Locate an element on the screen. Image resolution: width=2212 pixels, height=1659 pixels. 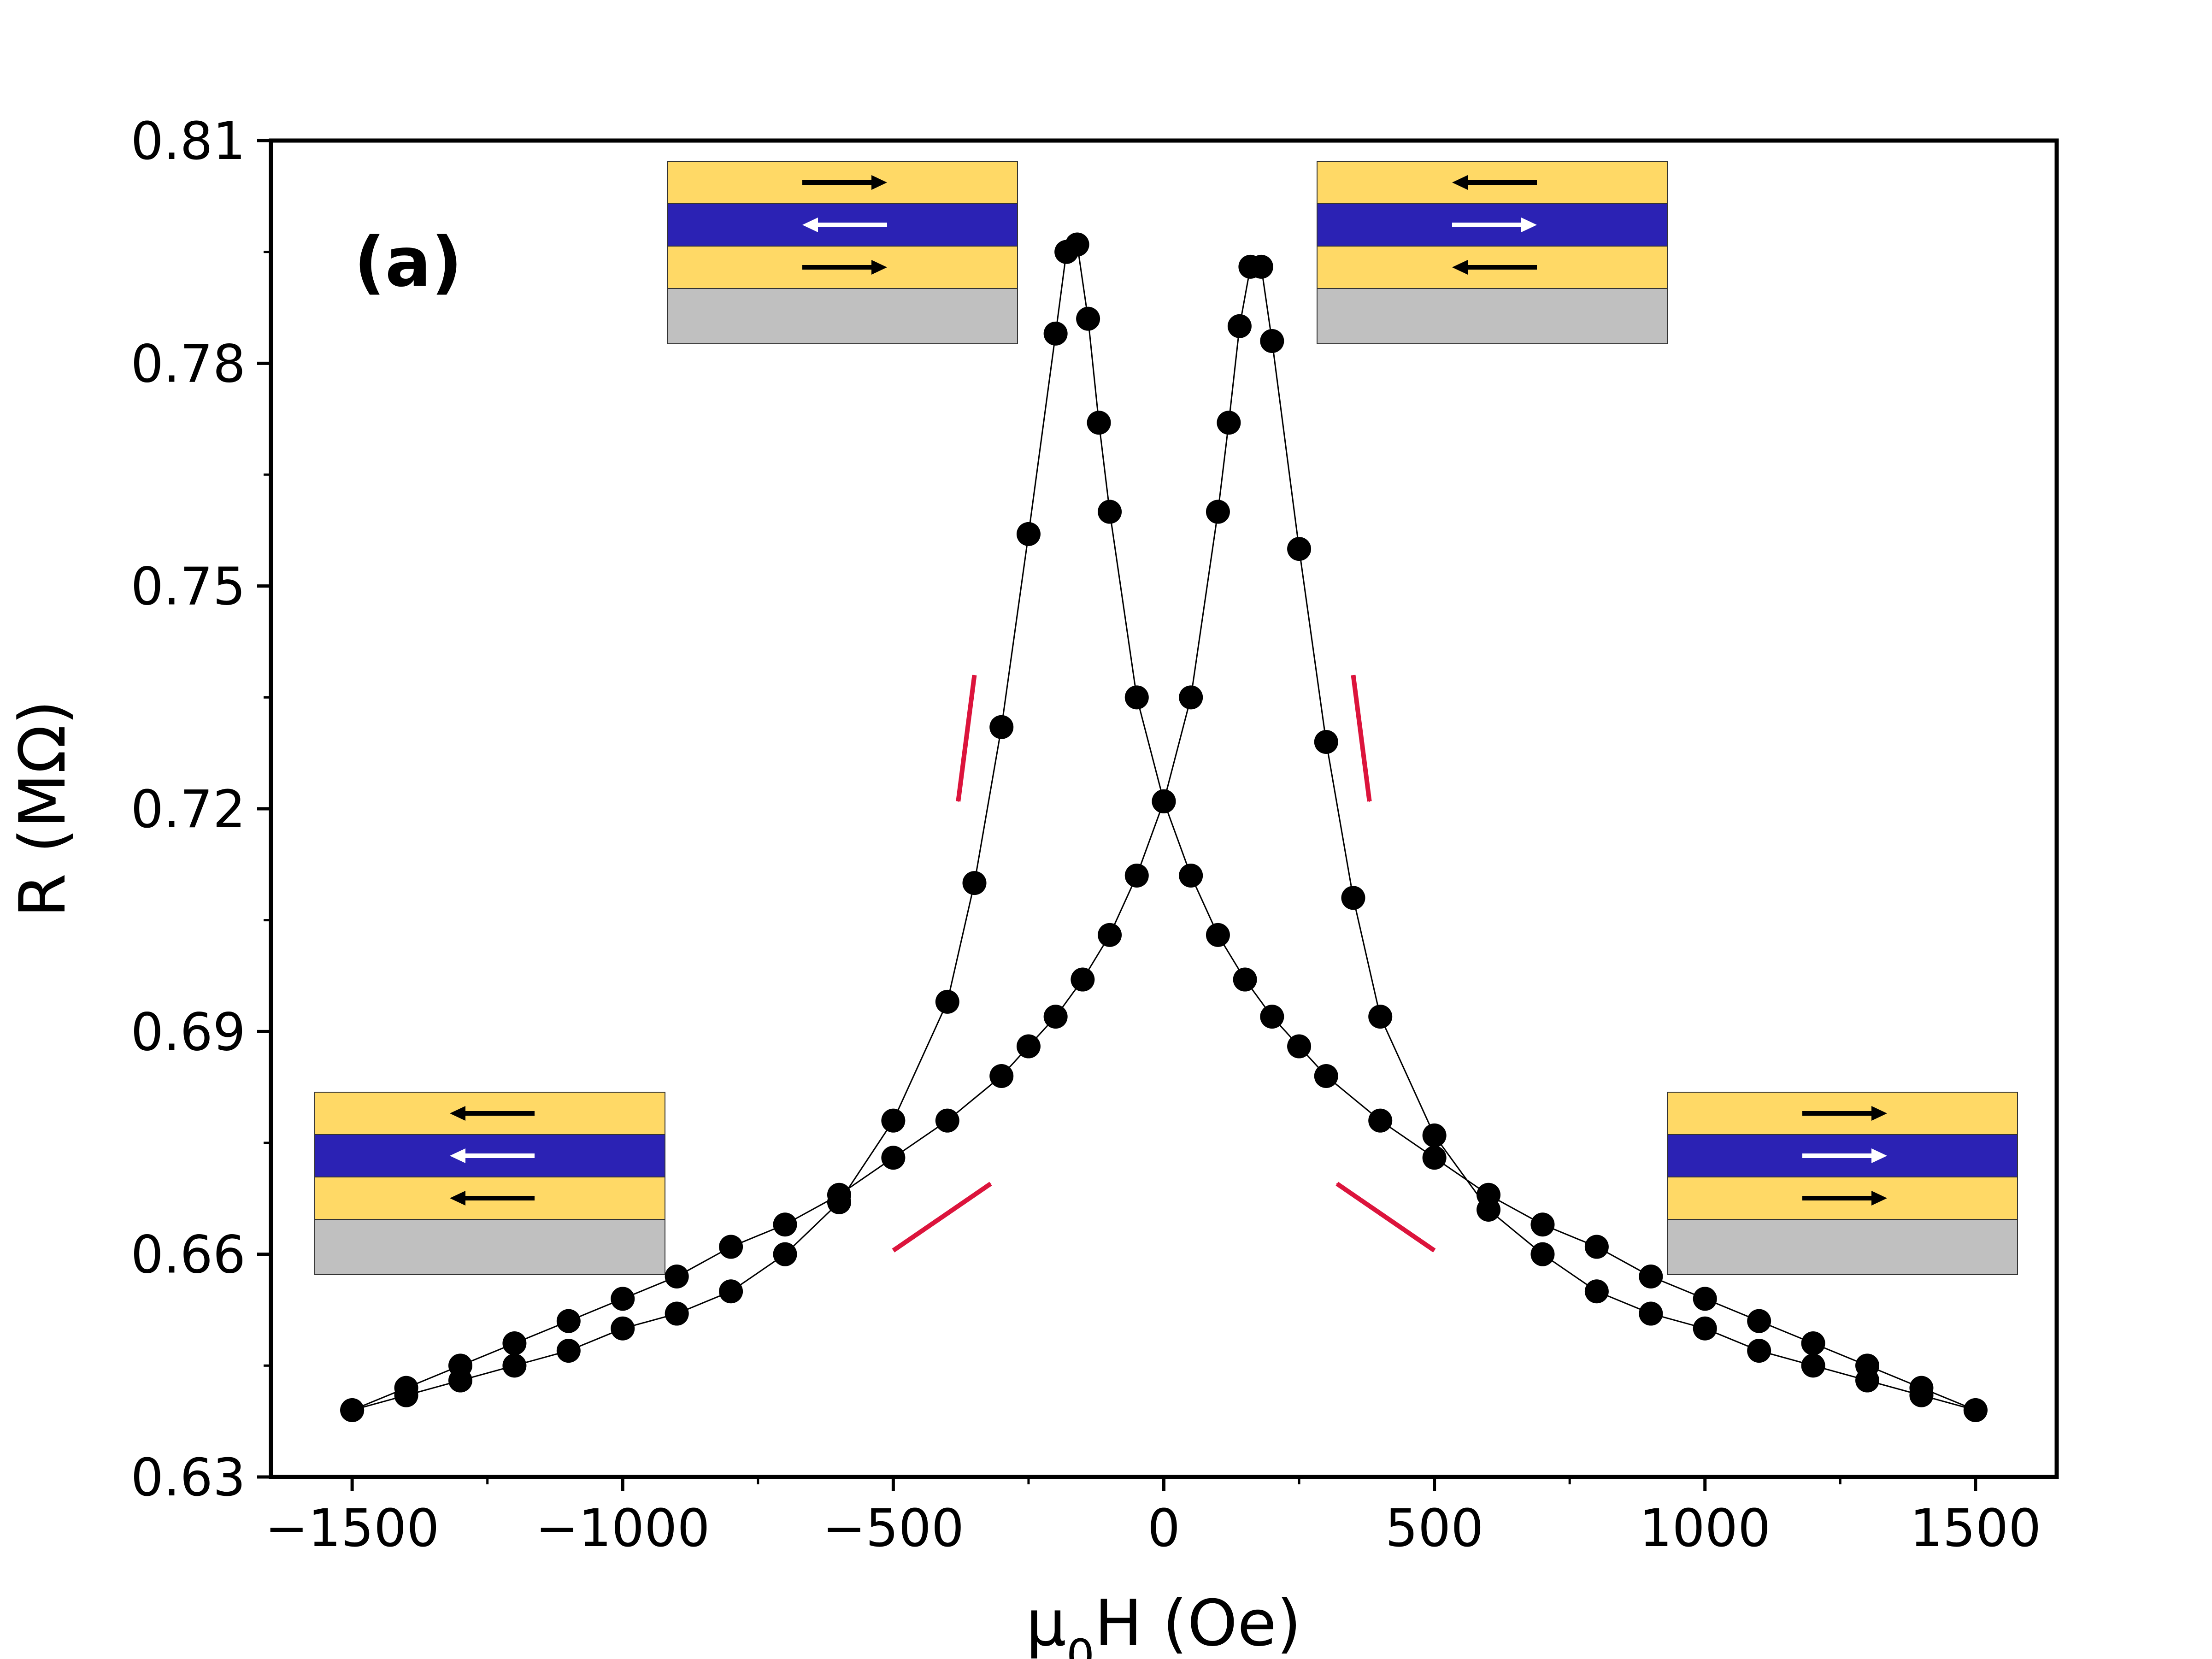
panel-label: (a) is located at coordinates (408, 262).